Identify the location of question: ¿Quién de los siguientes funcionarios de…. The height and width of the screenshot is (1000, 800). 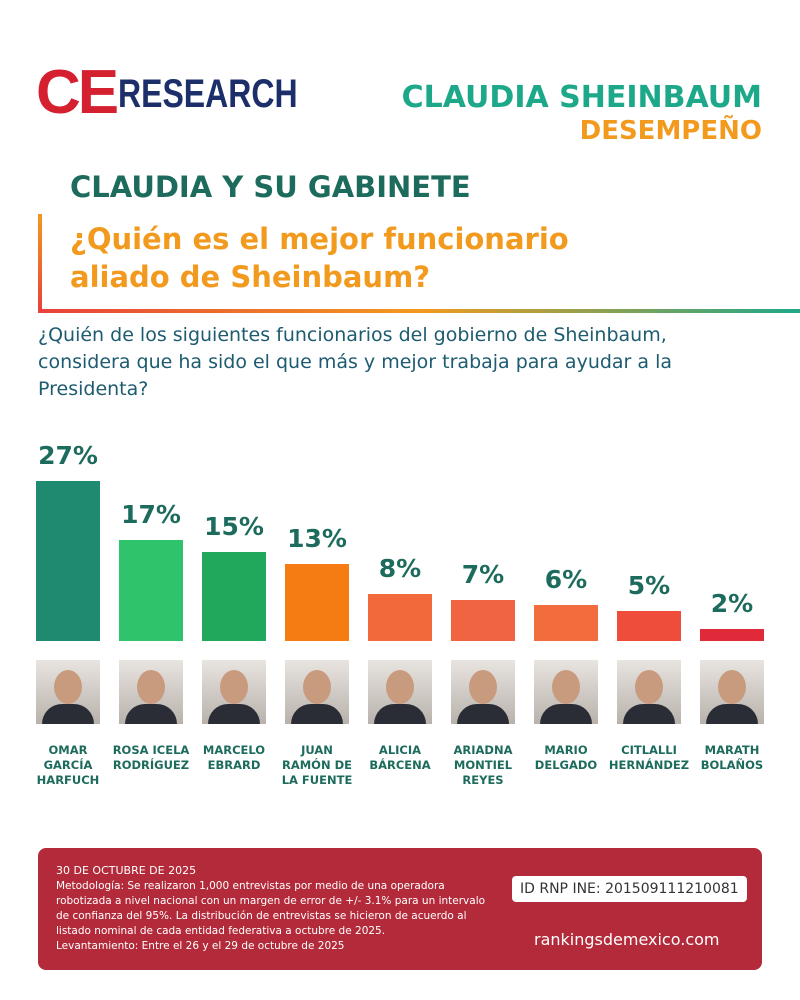
(355, 362).